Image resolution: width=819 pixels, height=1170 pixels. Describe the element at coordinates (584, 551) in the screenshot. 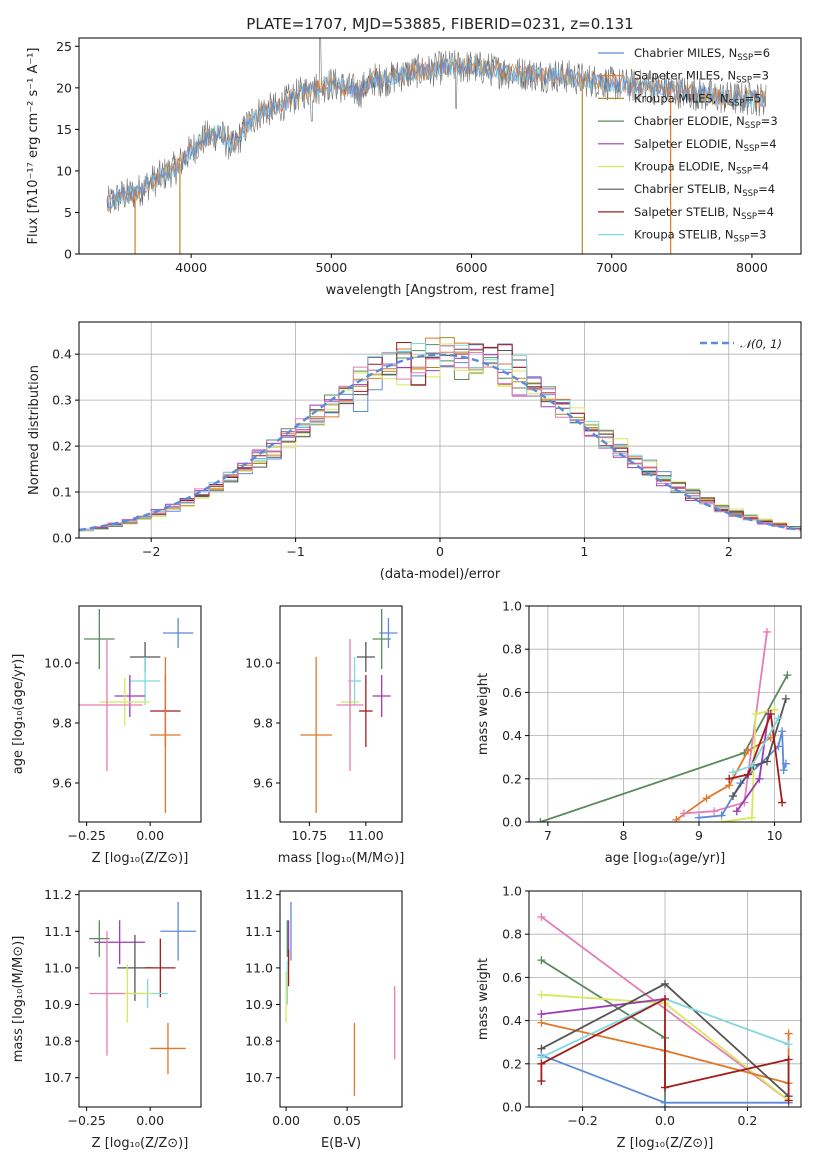

I see `x-tick-label: 1` at that location.